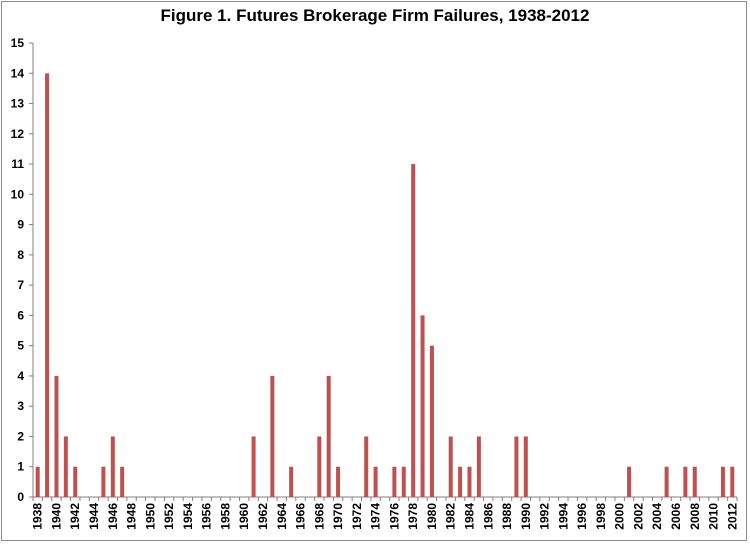  What do you see at coordinates (132, 516) in the screenshot?
I see `x-tick-label: 1948` at bounding box center [132, 516].